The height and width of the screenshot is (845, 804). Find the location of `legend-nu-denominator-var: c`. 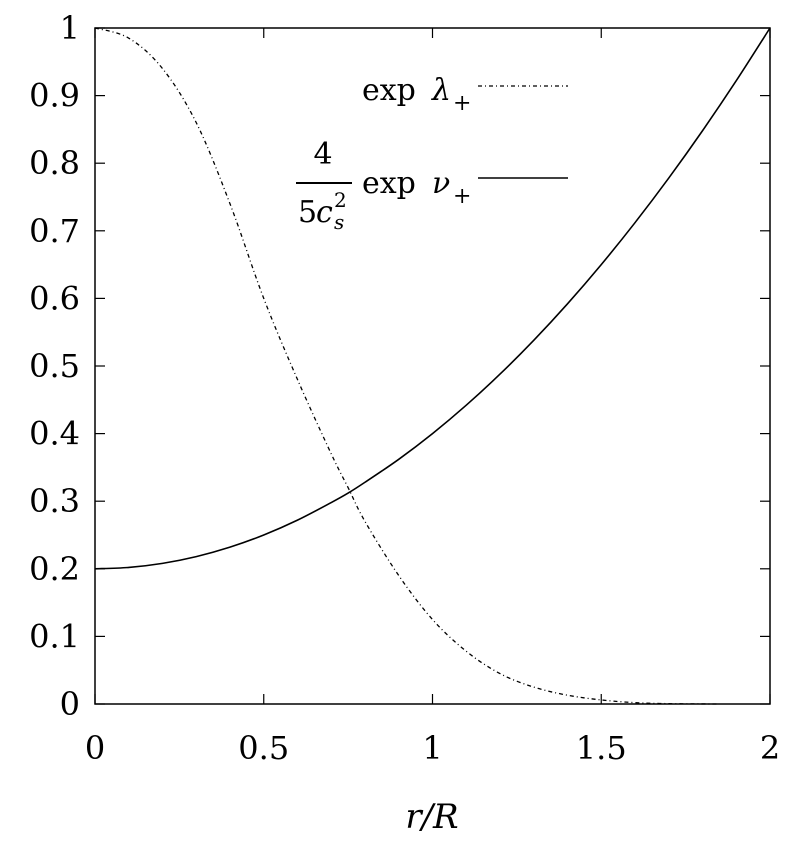

legend-nu-denominator-var: c is located at coordinates (324, 212).